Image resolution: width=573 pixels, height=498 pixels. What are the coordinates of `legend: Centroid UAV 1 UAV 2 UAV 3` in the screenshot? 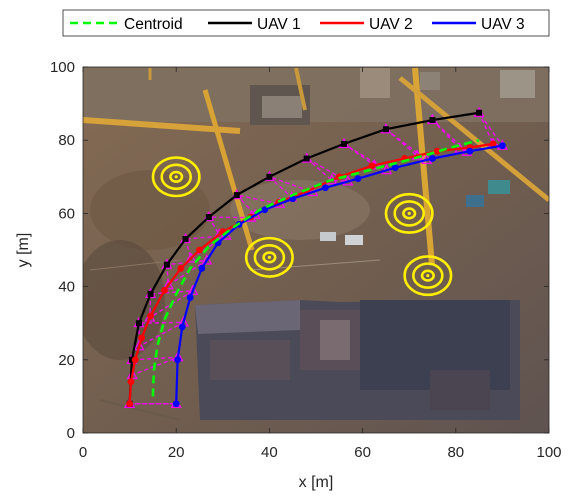 It's located at (306, 23).